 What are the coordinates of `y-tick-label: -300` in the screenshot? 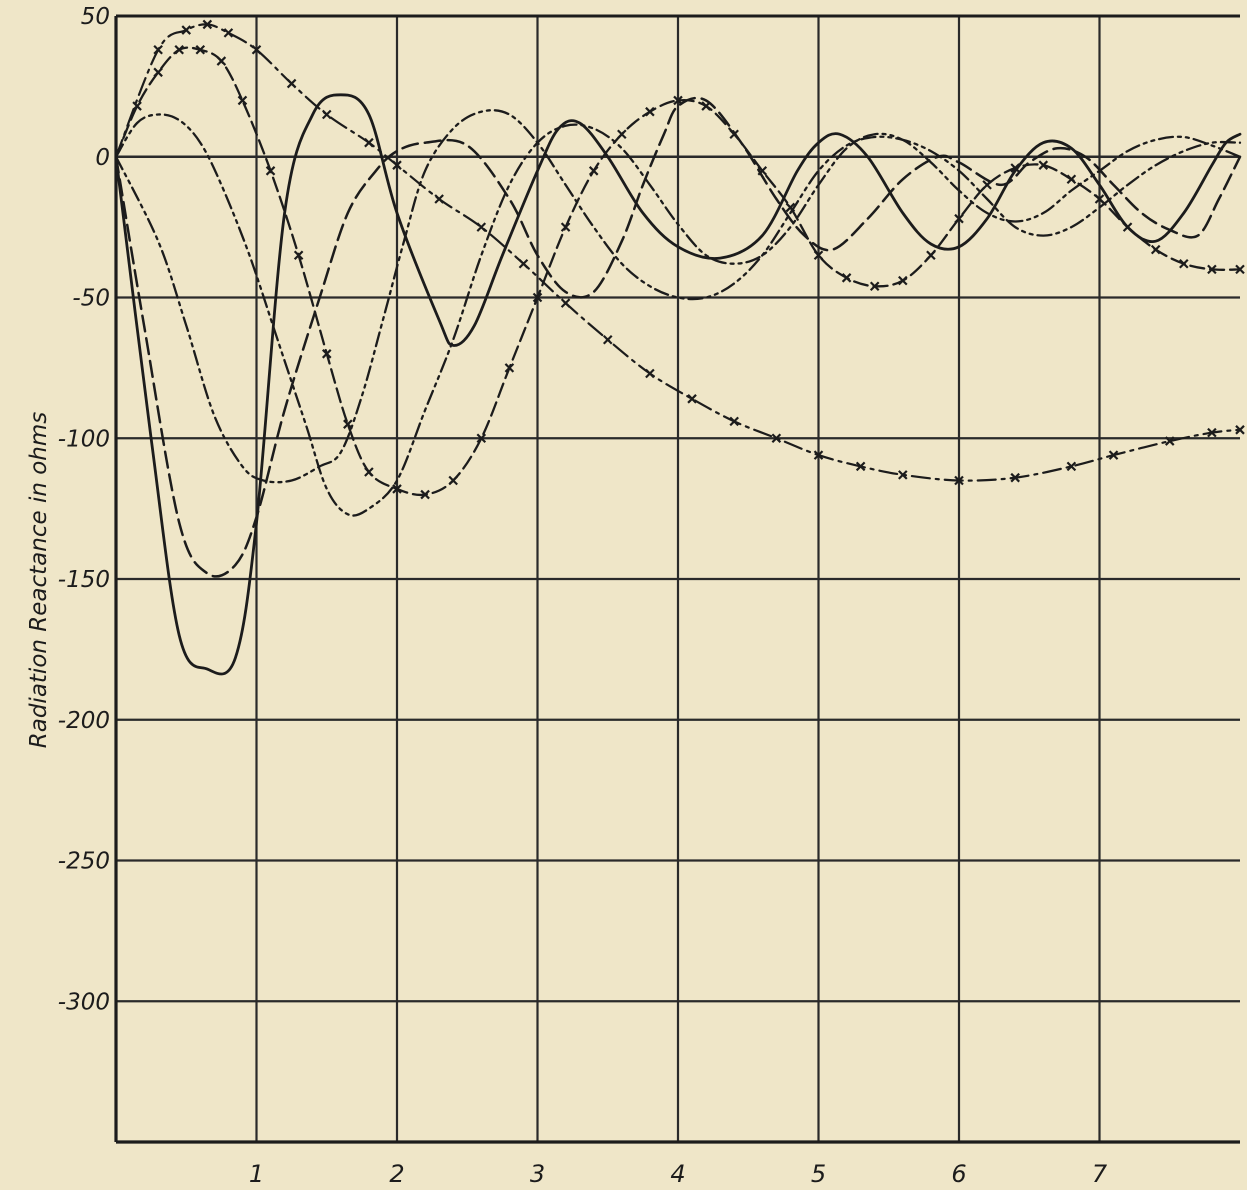 It's located at (84, 1002).